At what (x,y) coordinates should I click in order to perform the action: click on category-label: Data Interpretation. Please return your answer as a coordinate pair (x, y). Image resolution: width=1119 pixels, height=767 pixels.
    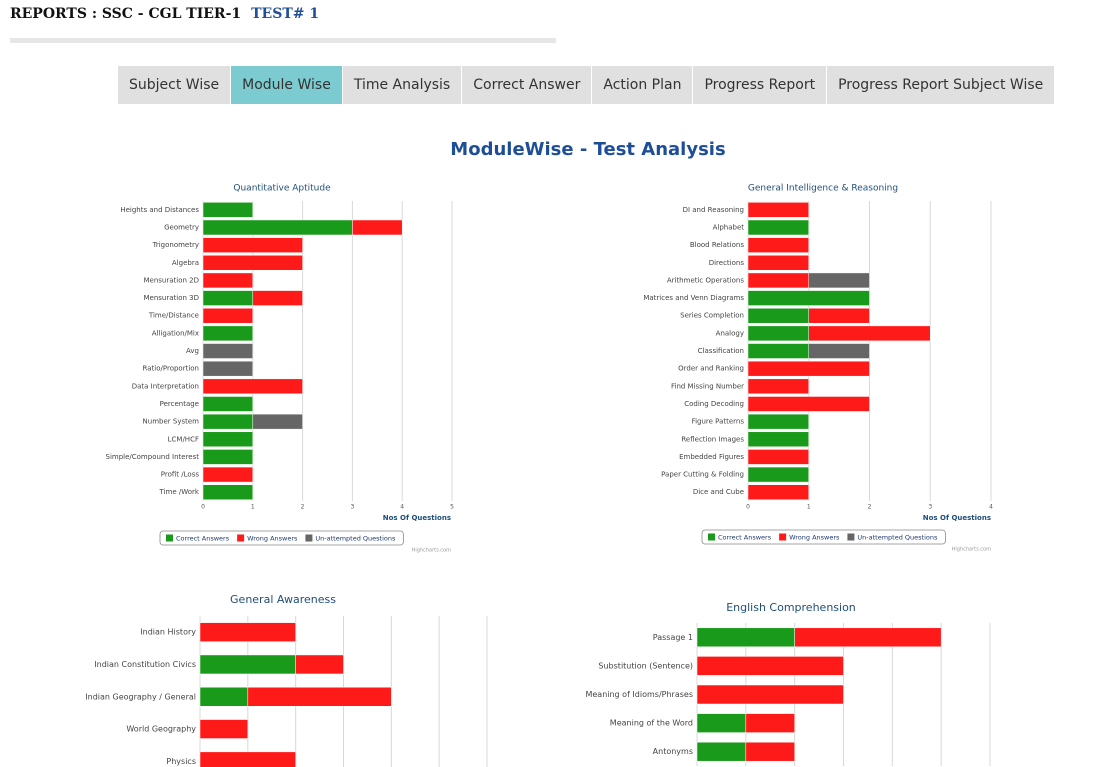
    Looking at the image, I should click on (165, 386).